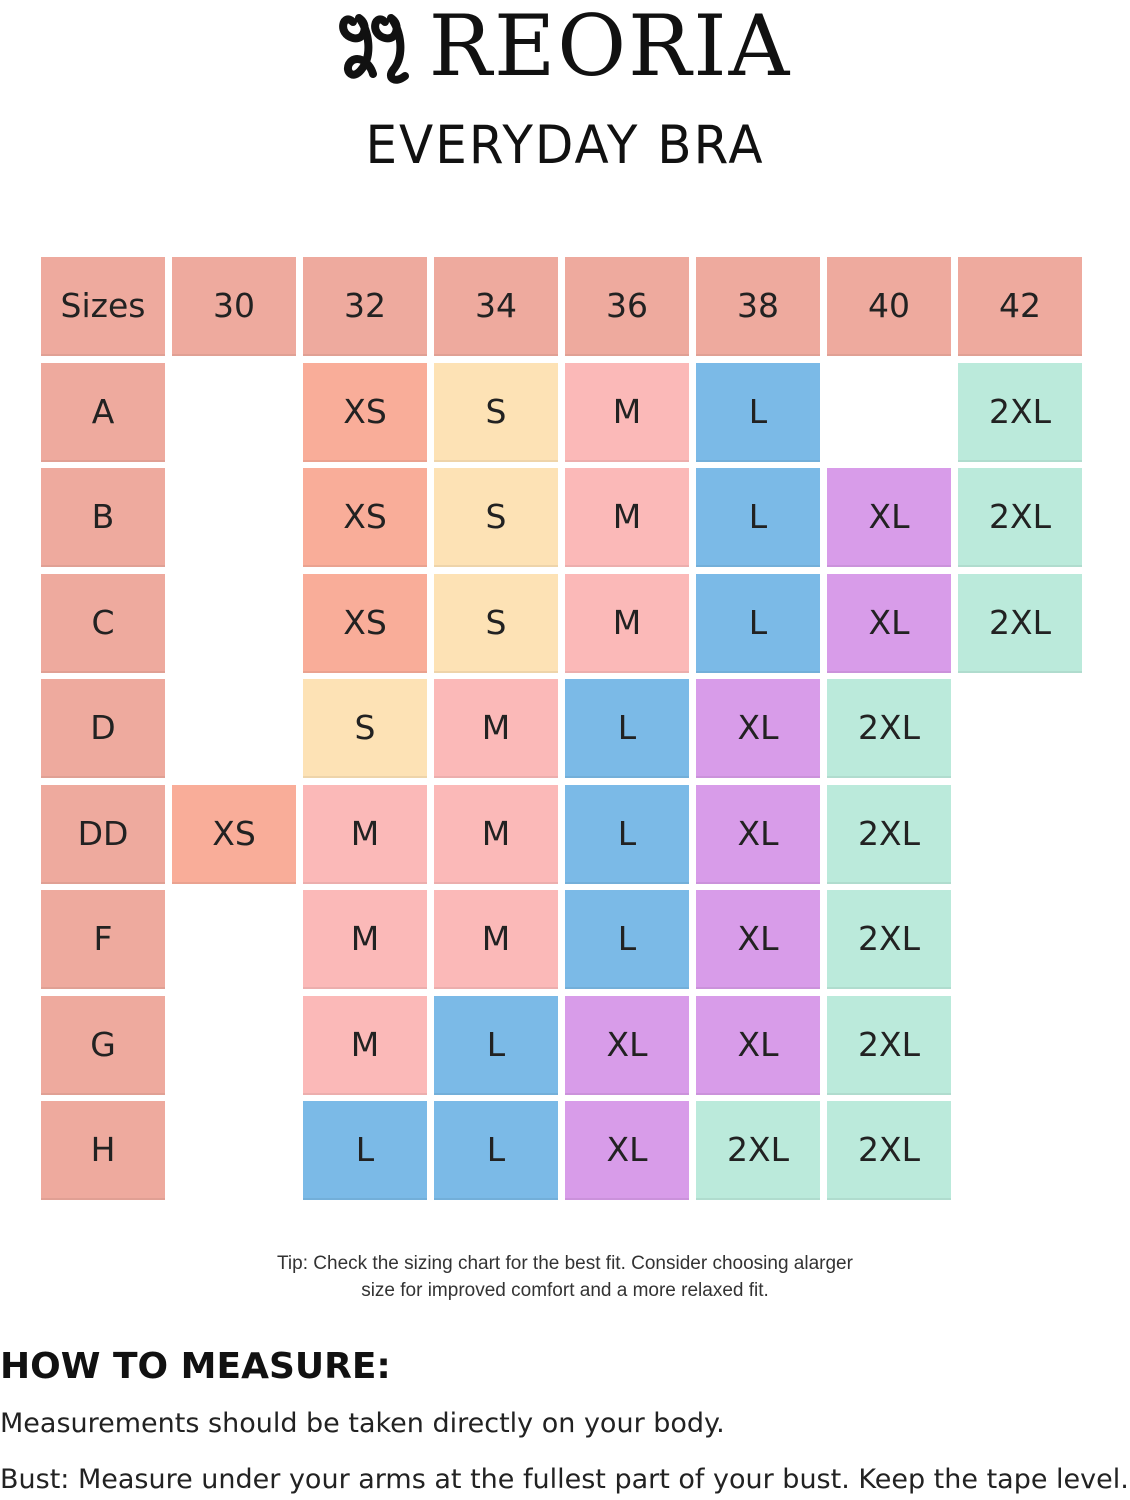 Image resolution: width=1130 pixels, height=1500 pixels. What do you see at coordinates (889, 728) in the screenshot?
I see `size-cell-d-40: 2XL` at bounding box center [889, 728].